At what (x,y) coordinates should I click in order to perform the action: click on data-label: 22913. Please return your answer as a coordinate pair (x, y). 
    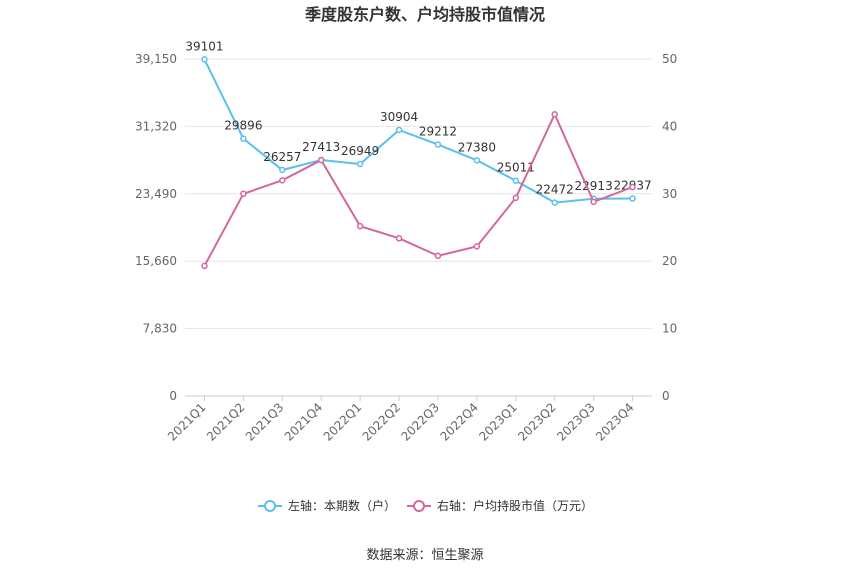
    Looking at the image, I should click on (594, 186).